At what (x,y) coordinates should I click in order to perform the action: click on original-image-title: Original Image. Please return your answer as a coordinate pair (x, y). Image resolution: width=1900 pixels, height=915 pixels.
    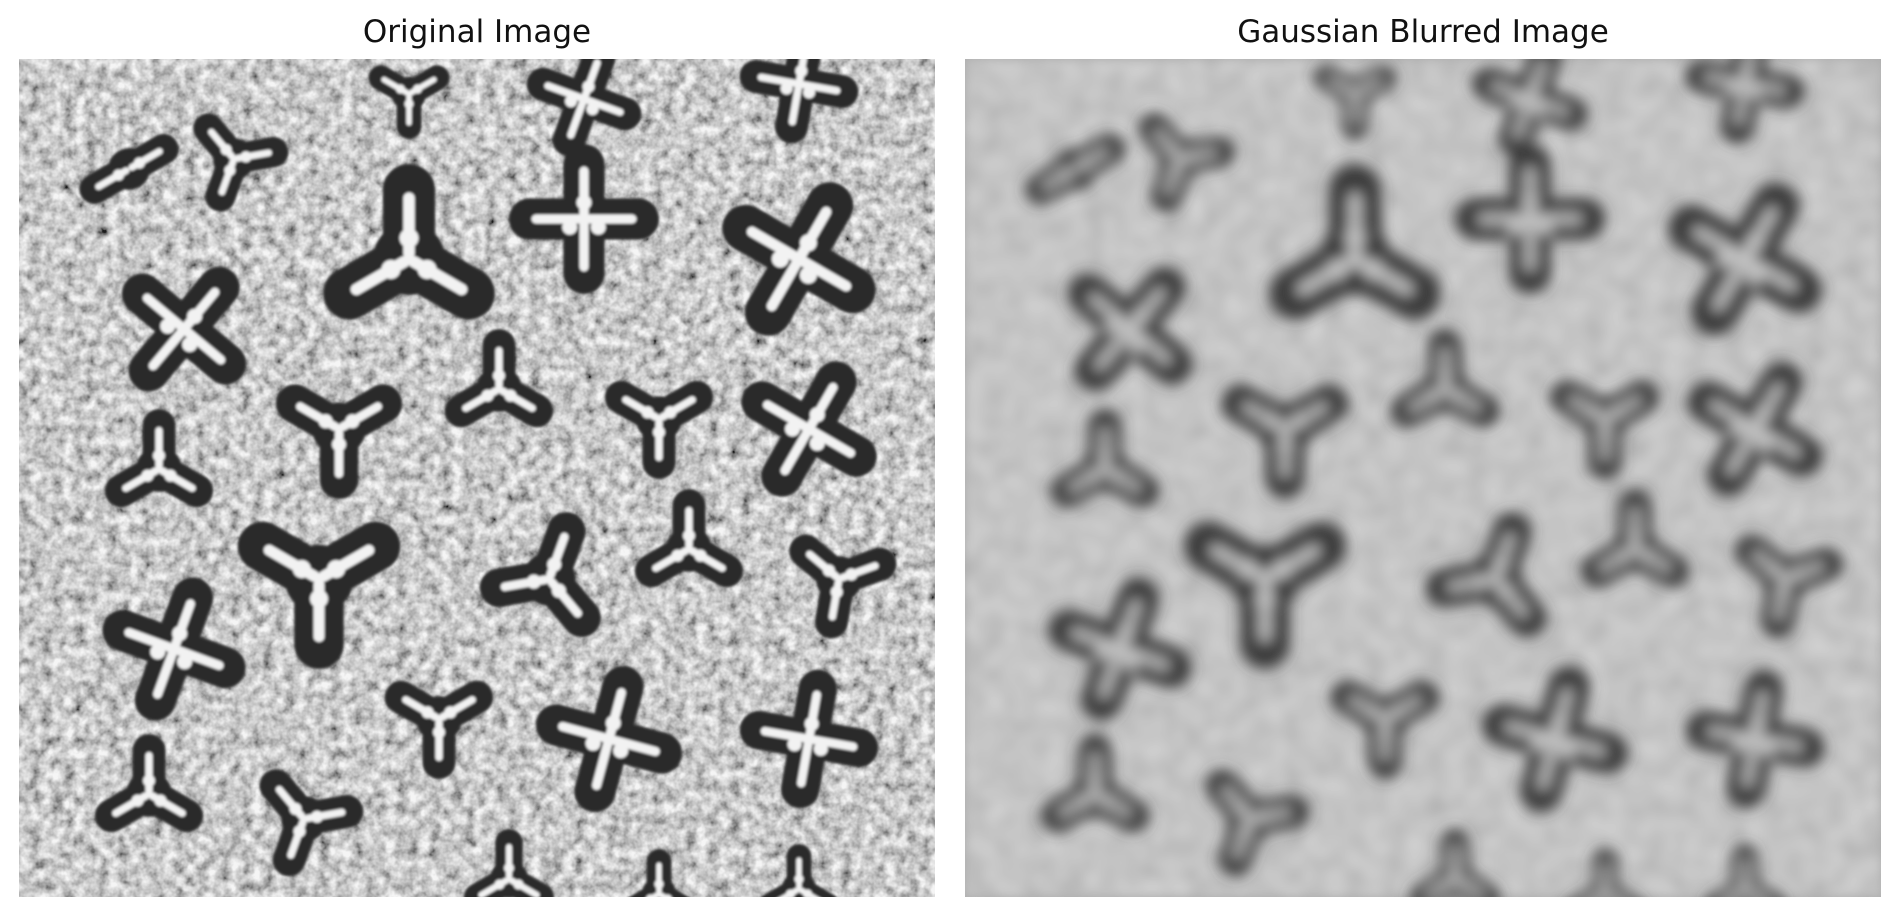
    Looking at the image, I should click on (477, 32).